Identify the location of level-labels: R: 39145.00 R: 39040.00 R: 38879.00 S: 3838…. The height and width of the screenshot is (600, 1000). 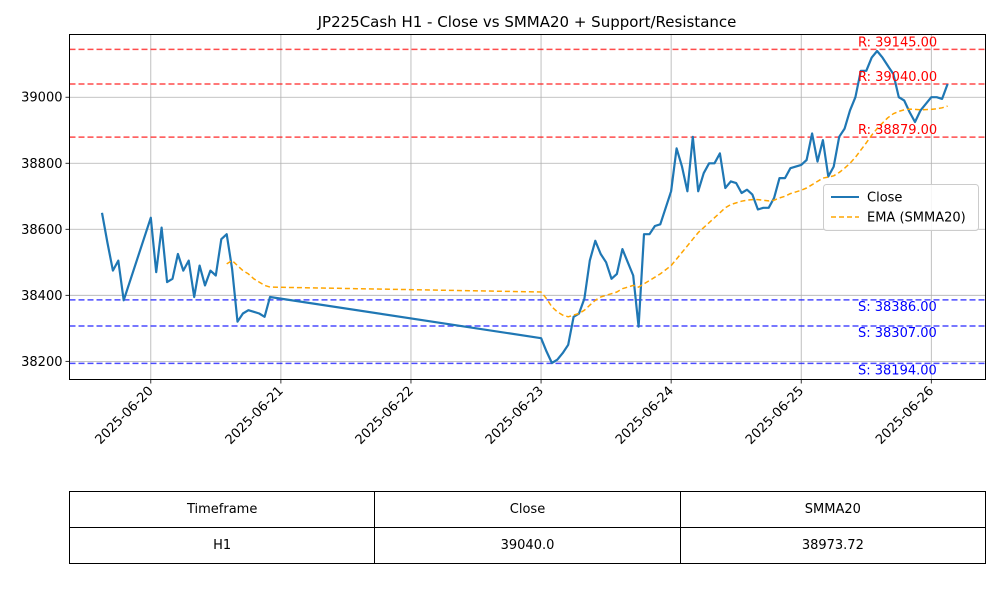
(897, 206).